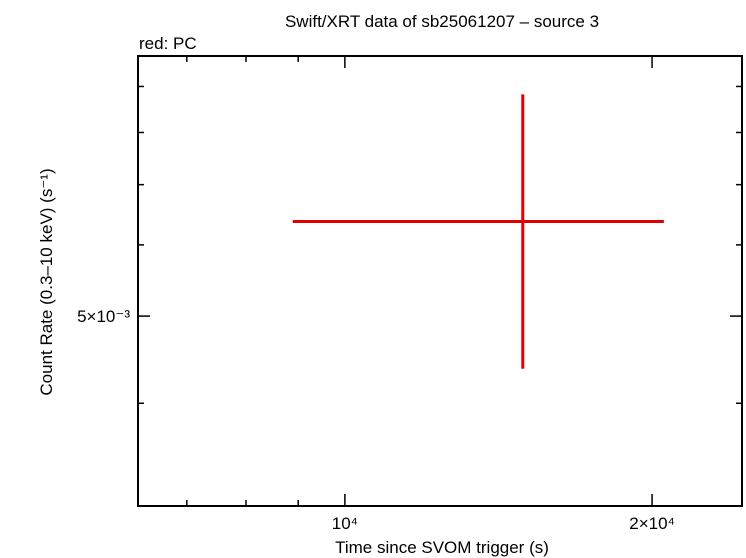  I want to click on x-tick-label: 10⁴, so click(345, 523).